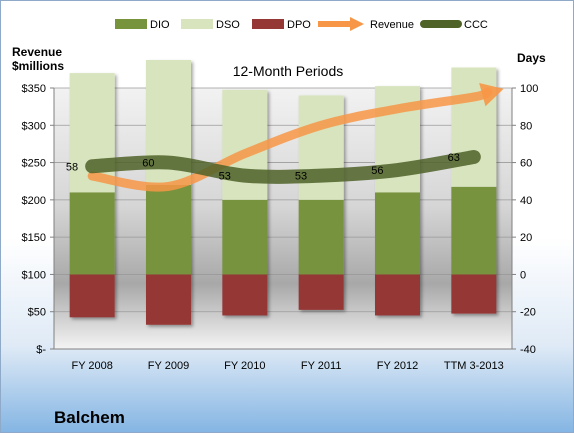 The width and height of the screenshot is (574, 438). Describe the element at coordinates (528, 313) in the screenshot. I see `right-tick-label: -20` at that location.